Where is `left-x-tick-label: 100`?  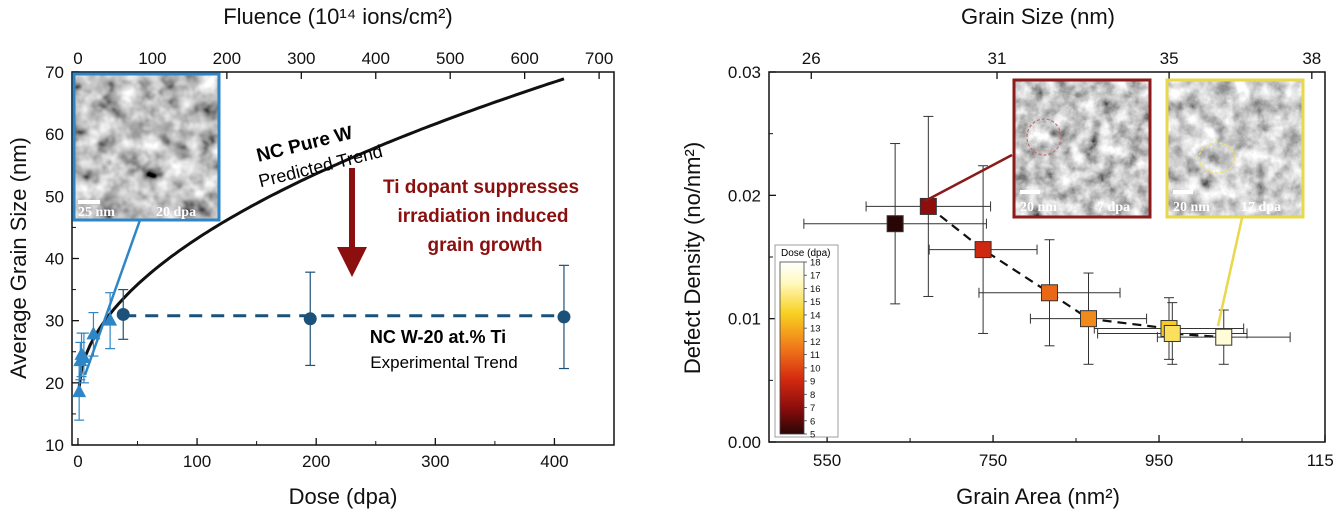
left-x-tick-label: 100 is located at coordinates (197, 461).